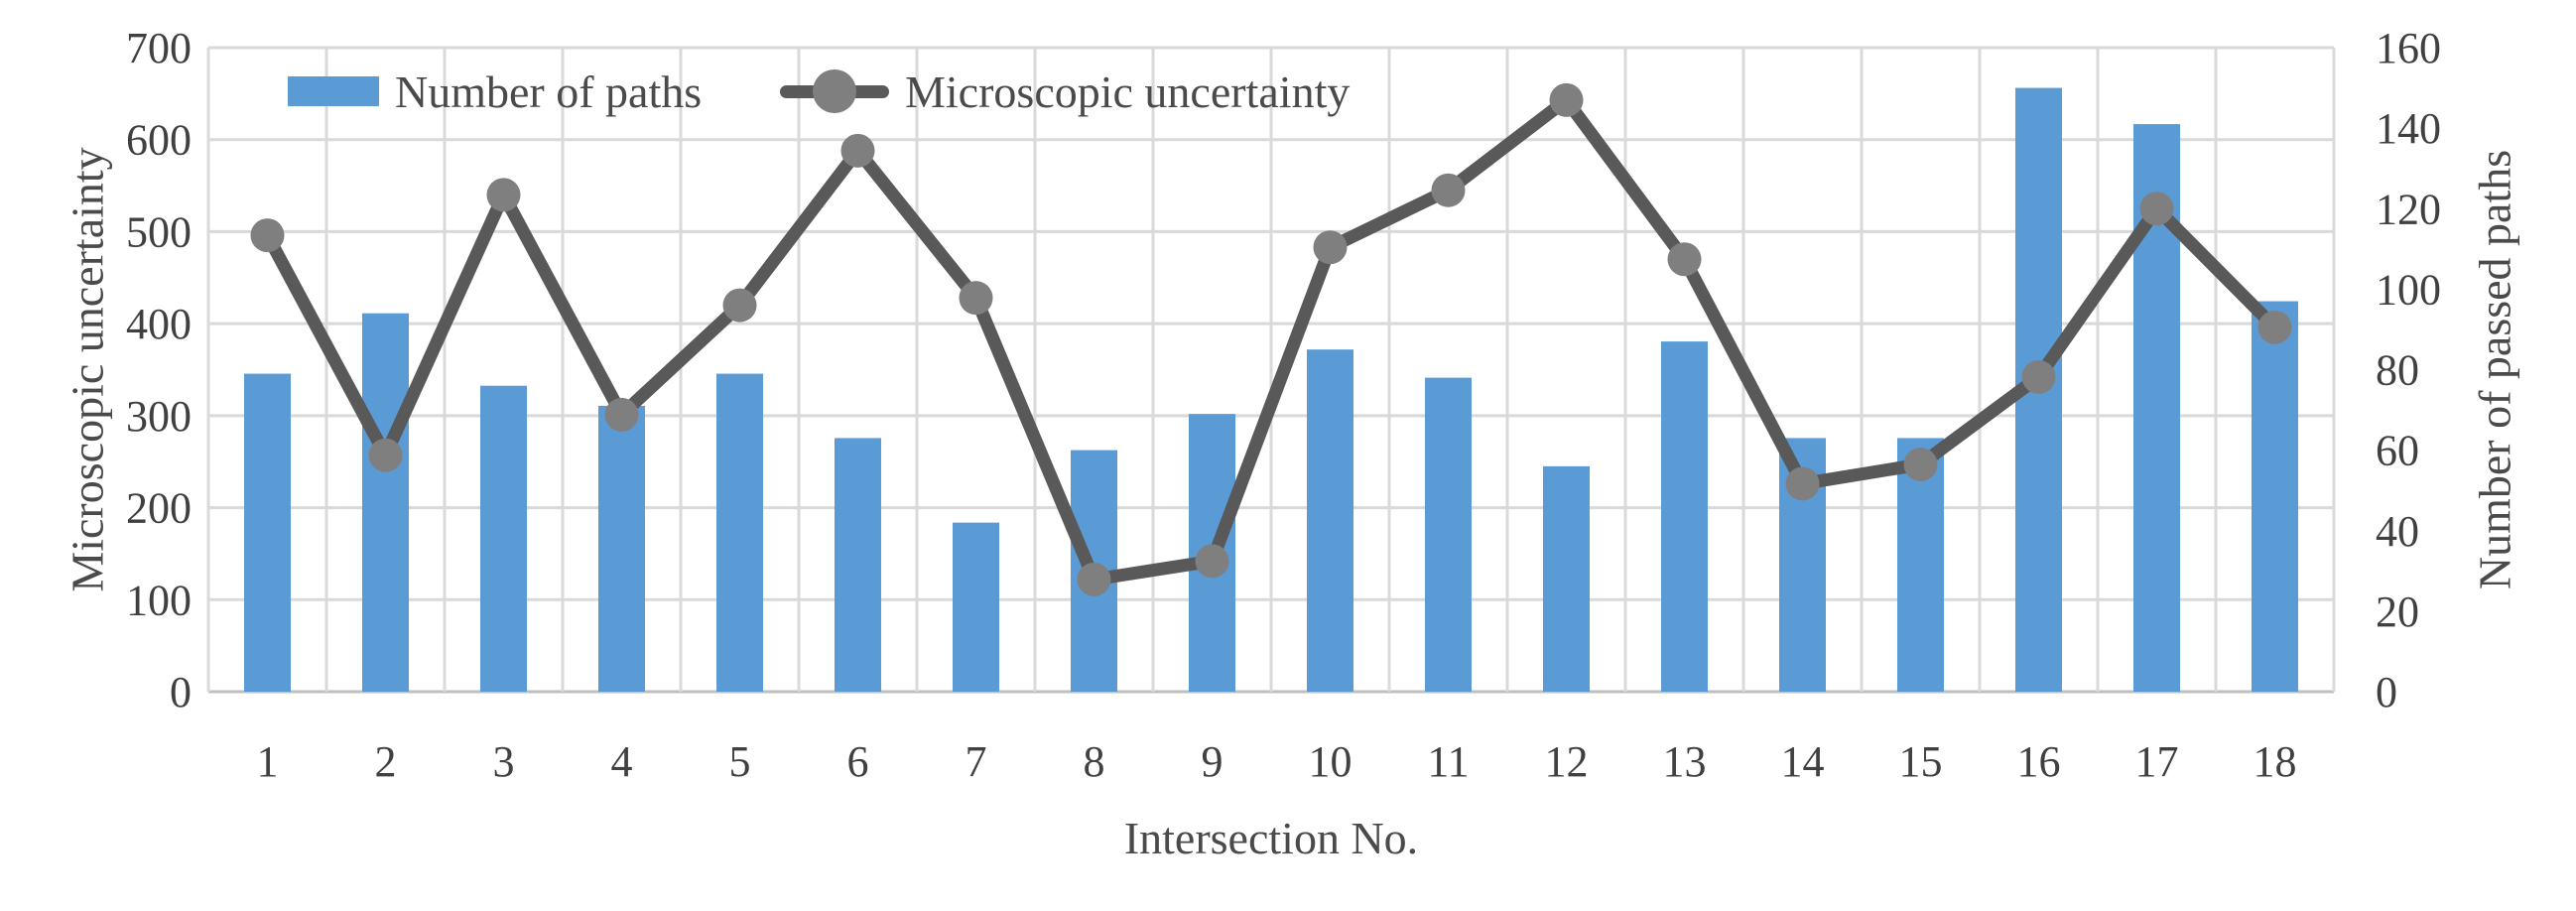 The width and height of the screenshot is (2576, 911). What do you see at coordinates (2409, 48) in the screenshot?
I see `right-tick-label: 160` at bounding box center [2409, 48].